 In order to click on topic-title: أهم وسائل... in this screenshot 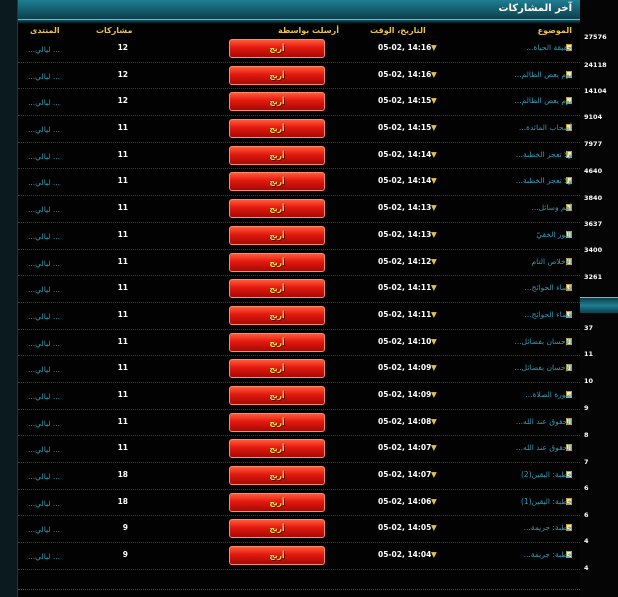, I will do `click(551, 208)`.